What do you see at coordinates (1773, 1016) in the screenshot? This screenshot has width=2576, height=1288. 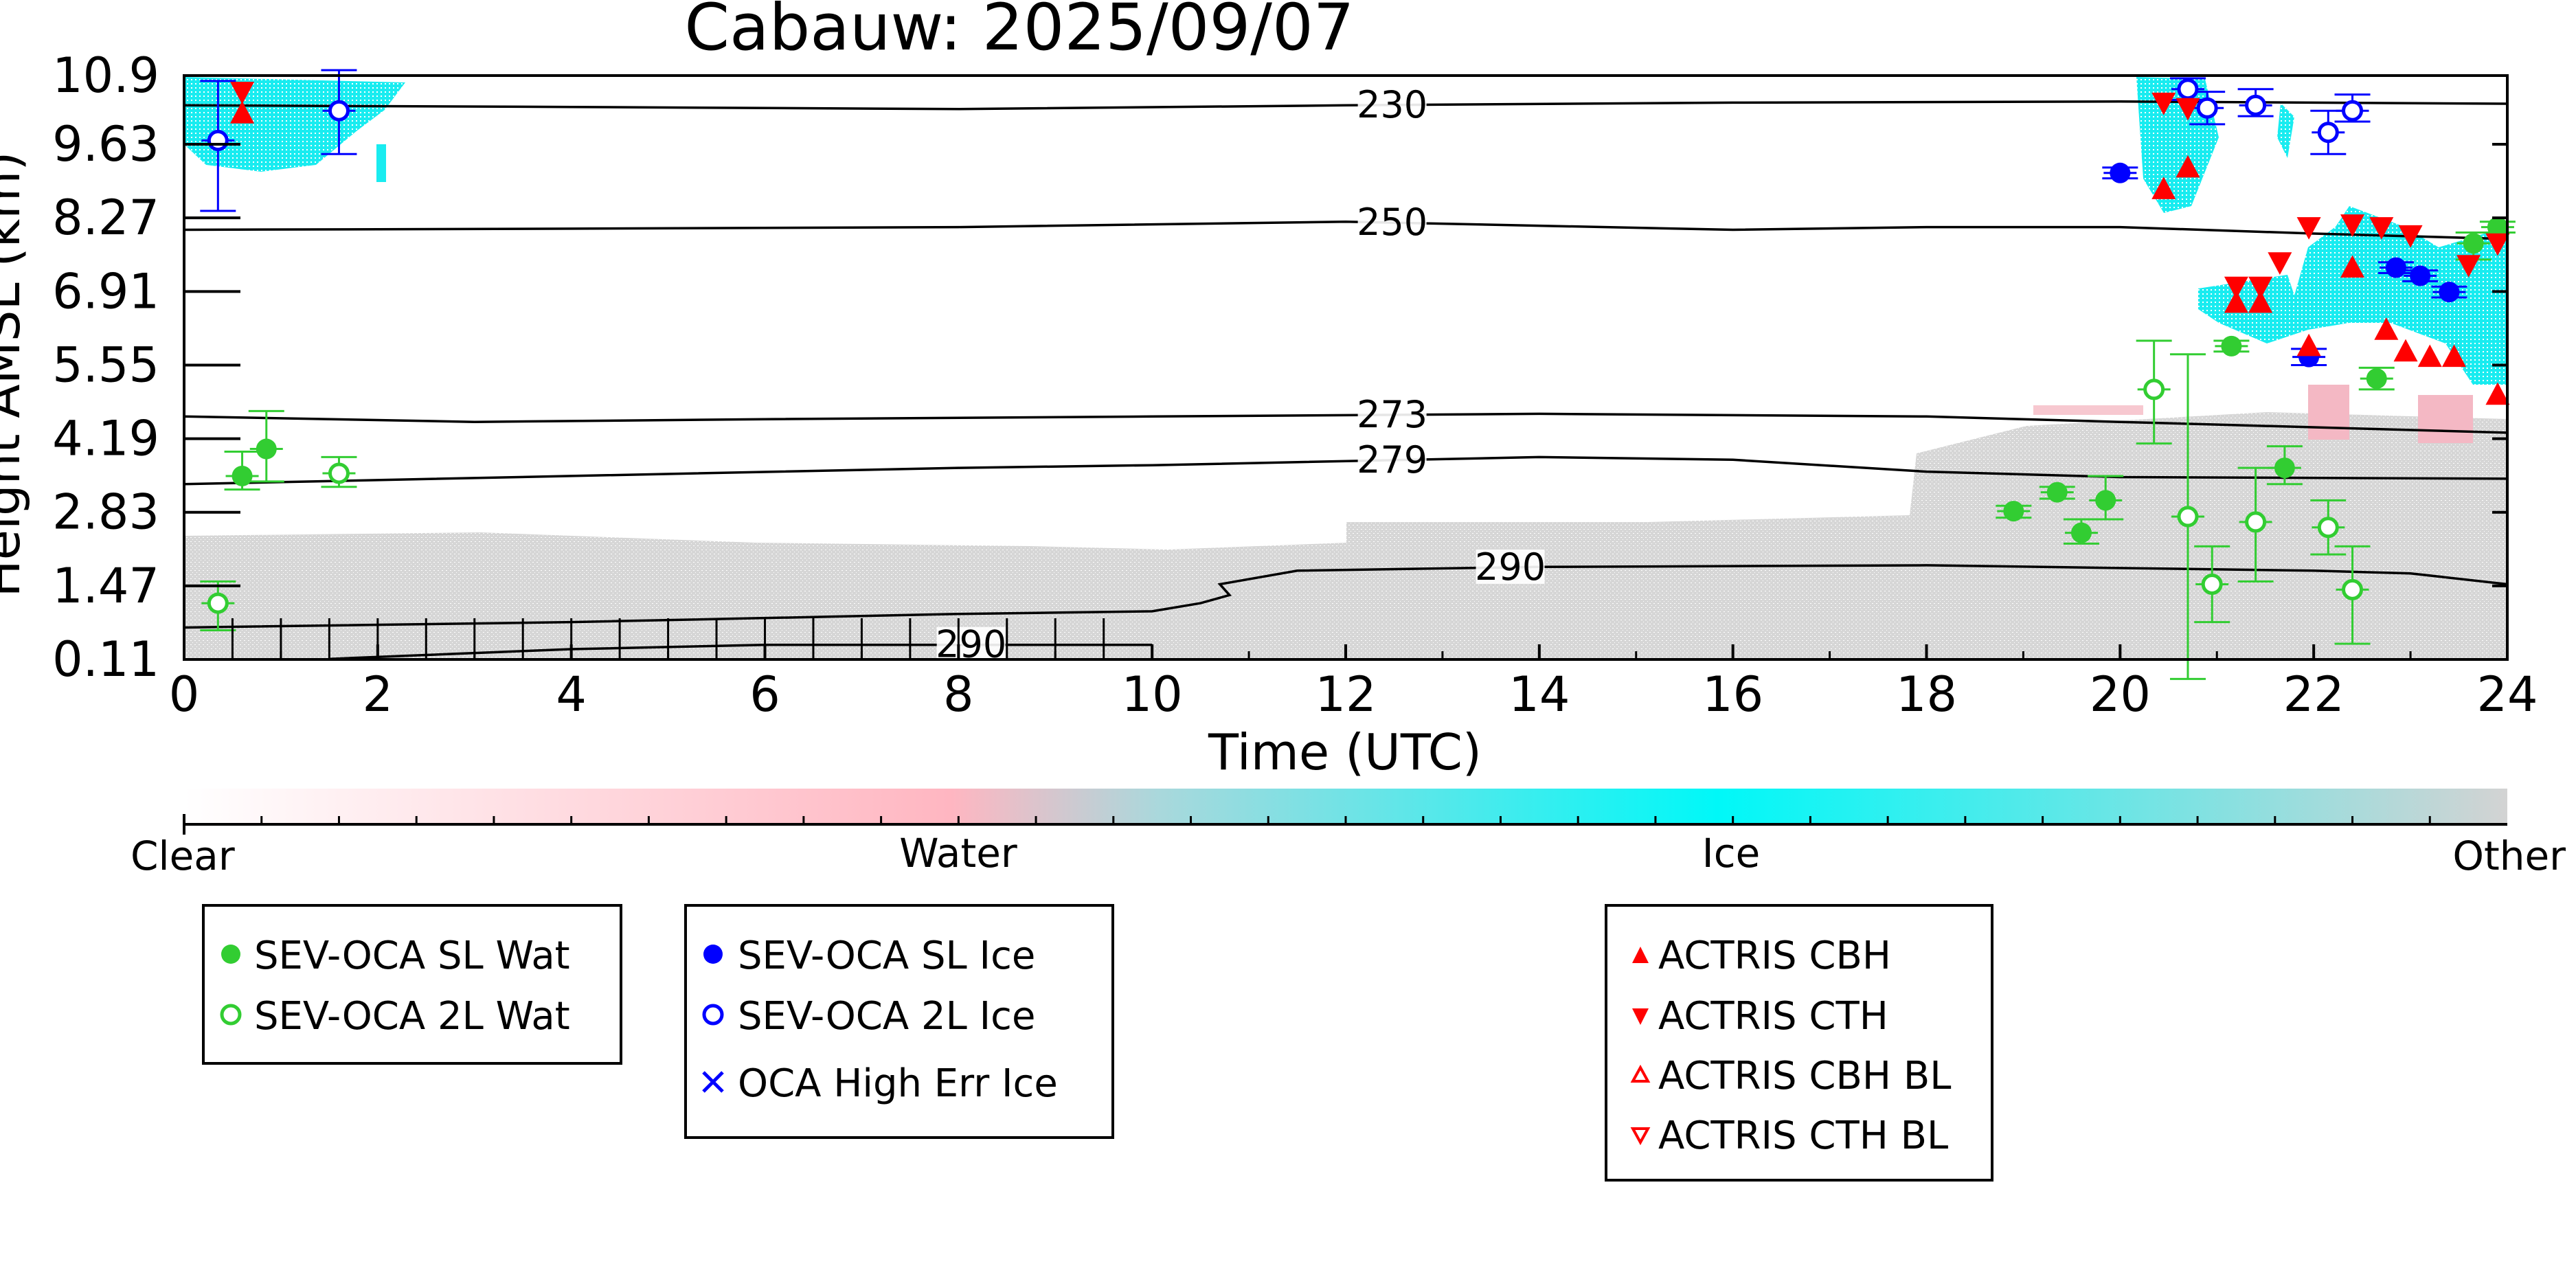 I see `legend-label: ACTRIS CTH` at bounding box center [1773, 1016].